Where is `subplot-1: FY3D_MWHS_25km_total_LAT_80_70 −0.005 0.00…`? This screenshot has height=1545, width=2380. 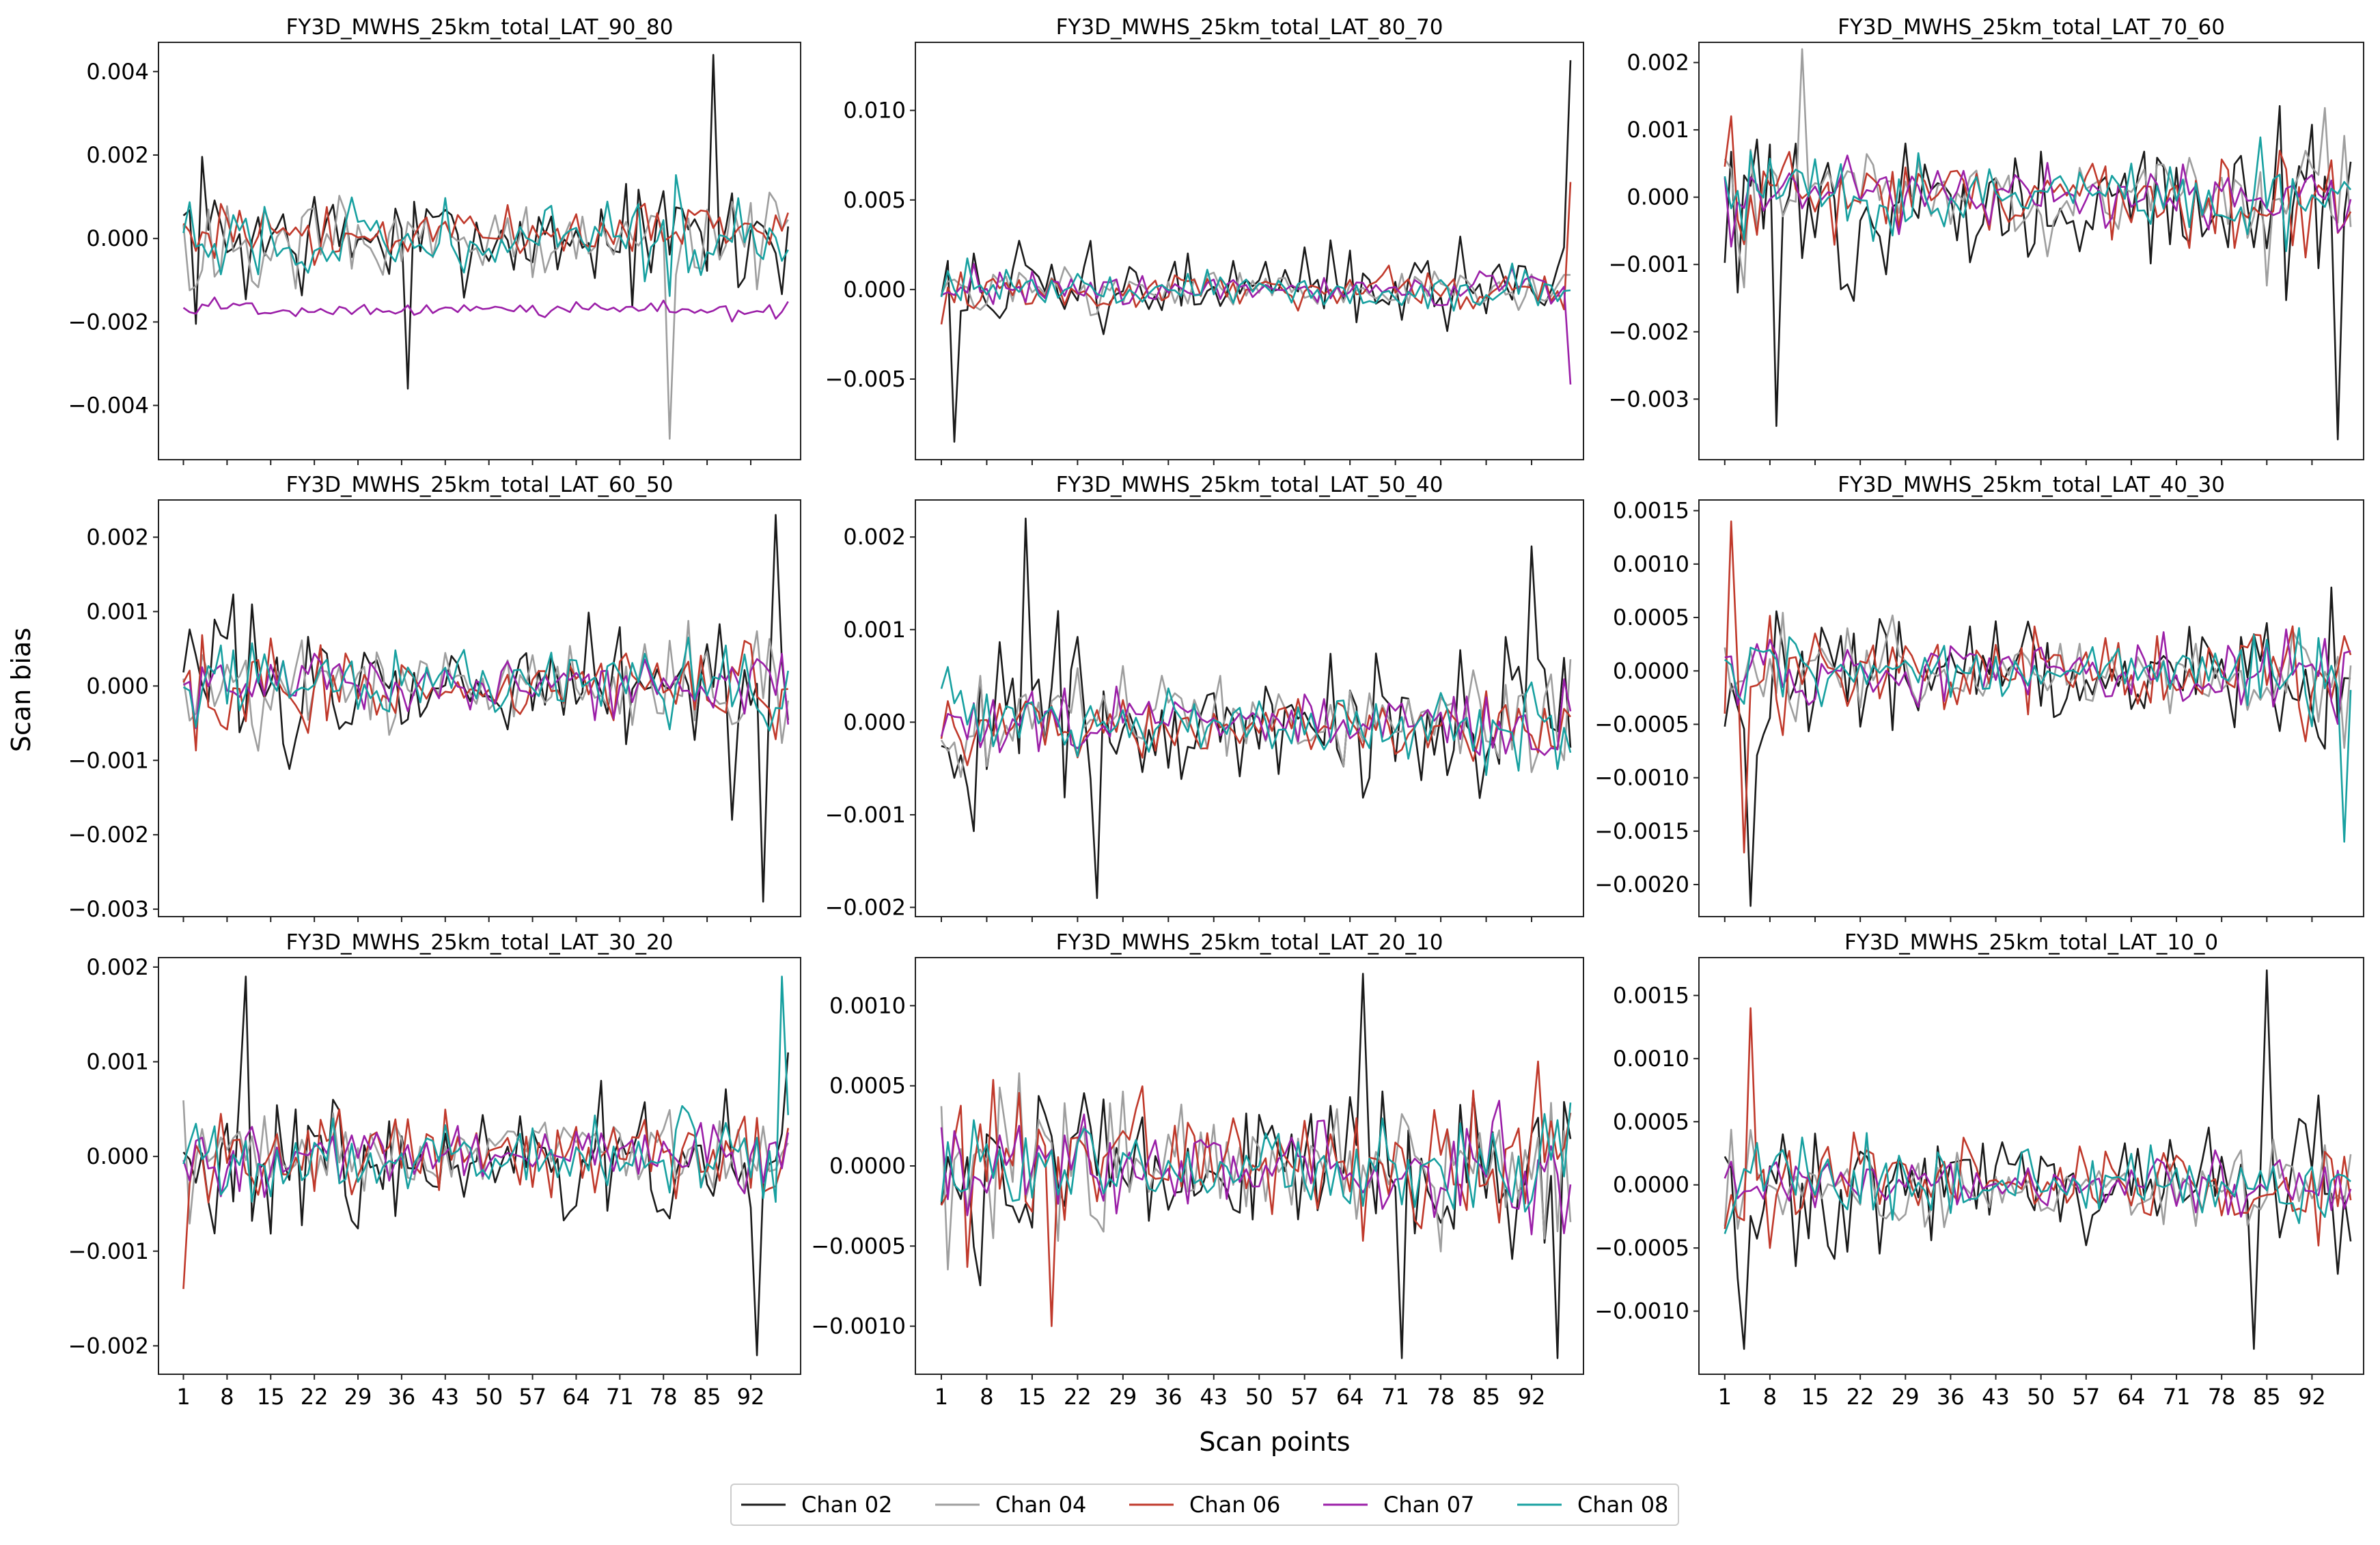
subplot-1: FY3D_MWHS_25km_total_LAT_80_70 −0.005 0.00… is located at coordinates (1204, 240).